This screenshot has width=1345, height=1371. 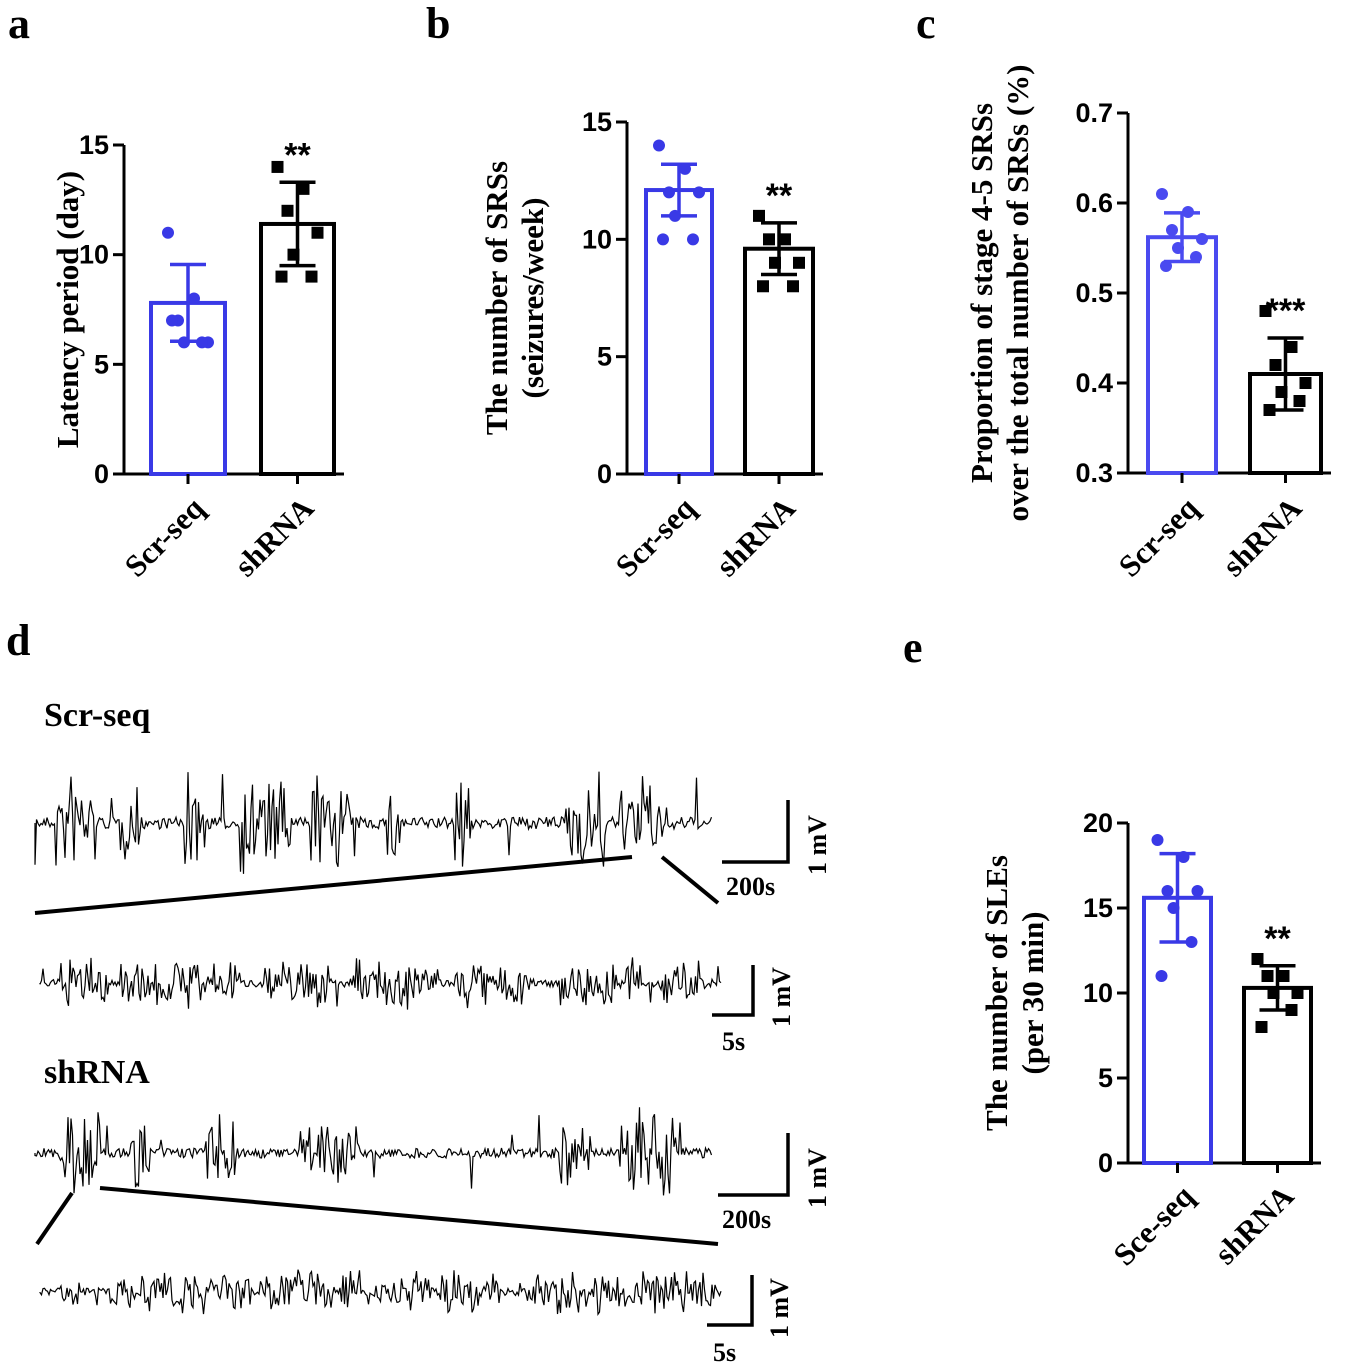 I want to click on panel-label-c: c, so click(x=926, y=24).